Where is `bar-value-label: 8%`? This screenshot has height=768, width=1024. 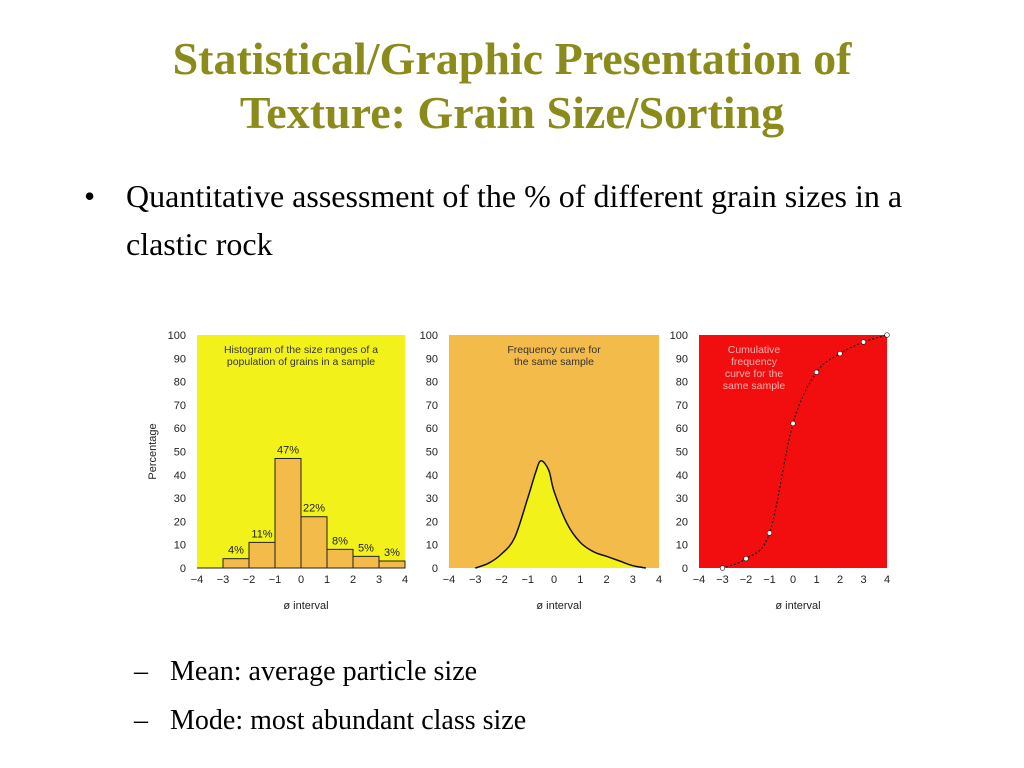 bar-value-label: 8% is located at coordinates (340, 541).